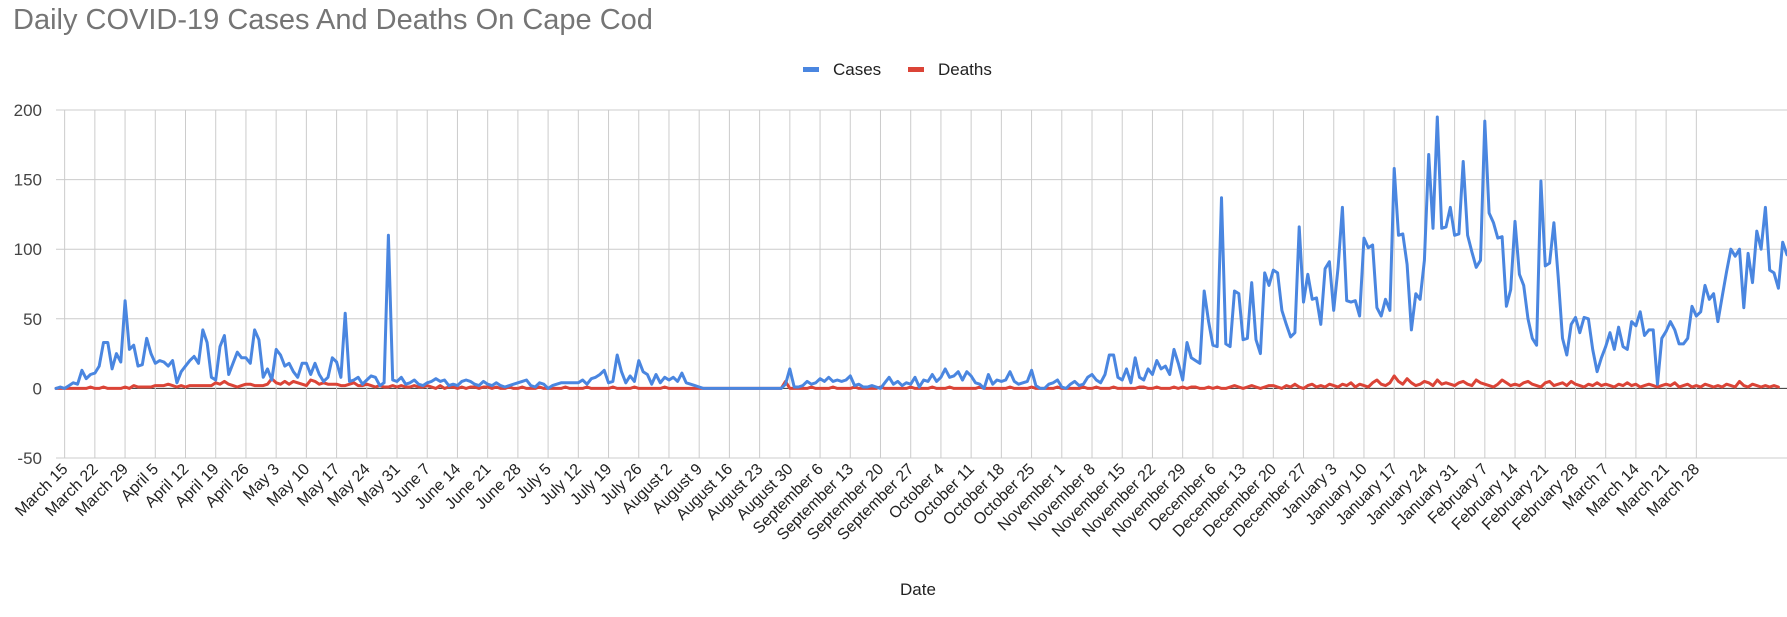 The width and height of the screenshot is (1787, 617). What do you see at coordinates (29, 458) in the screenshot?
I see `y-tick-label: -50` at bounding box center [29, 458].